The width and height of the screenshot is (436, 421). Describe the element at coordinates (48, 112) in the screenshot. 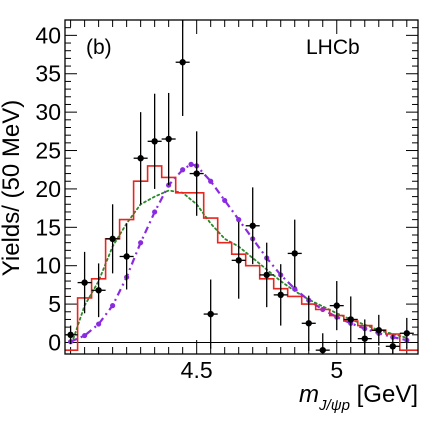

I see `y-tick-label: 30` at that location.